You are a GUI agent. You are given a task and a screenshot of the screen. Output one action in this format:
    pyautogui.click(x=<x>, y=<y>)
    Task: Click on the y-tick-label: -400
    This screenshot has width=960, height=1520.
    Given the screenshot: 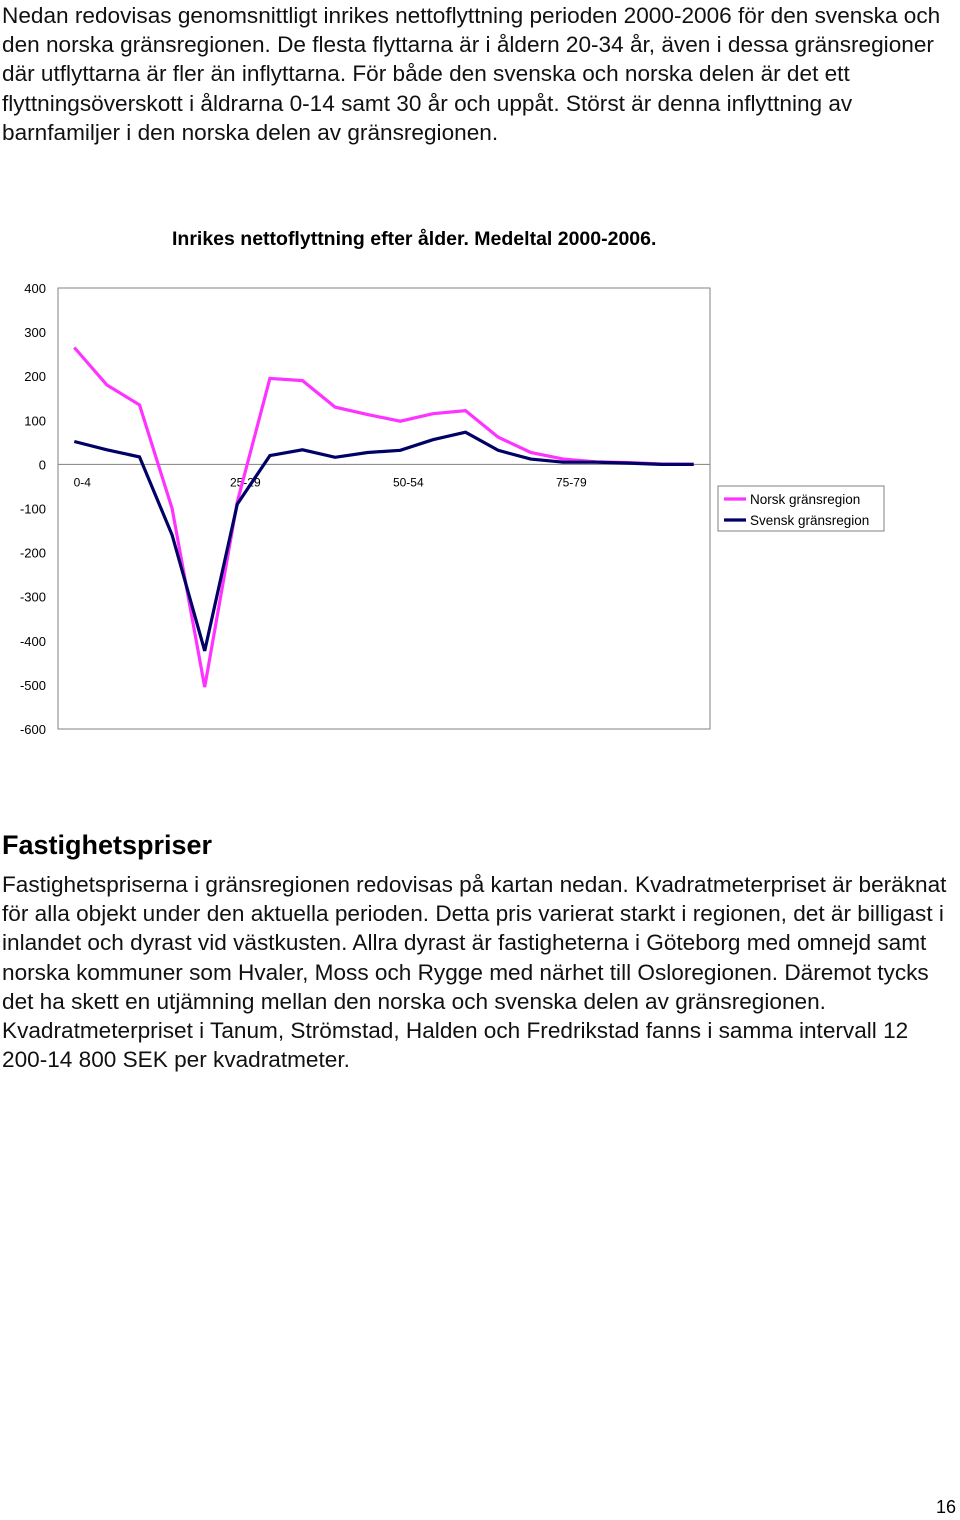 What is the action you would take?
    pyautogui.click(x=33, y=641)
    